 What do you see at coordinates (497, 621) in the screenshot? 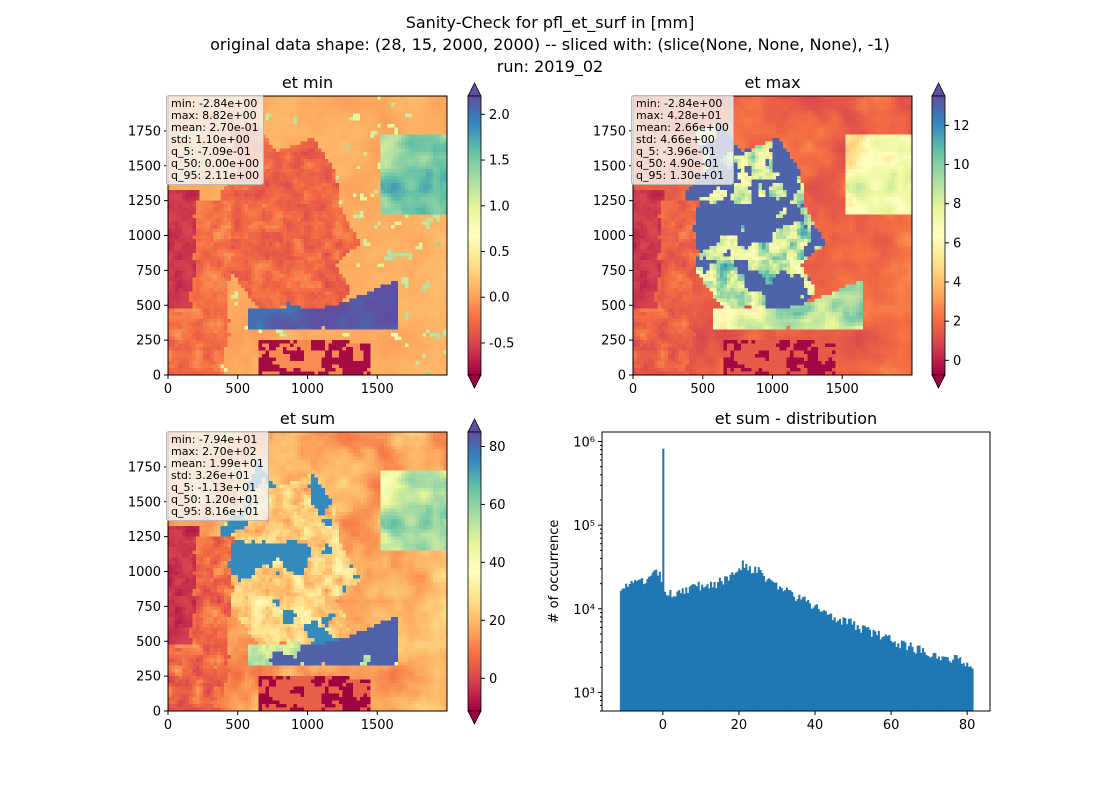
I see `colorbar-tick-label: 20` at bounding box center [497, 621].